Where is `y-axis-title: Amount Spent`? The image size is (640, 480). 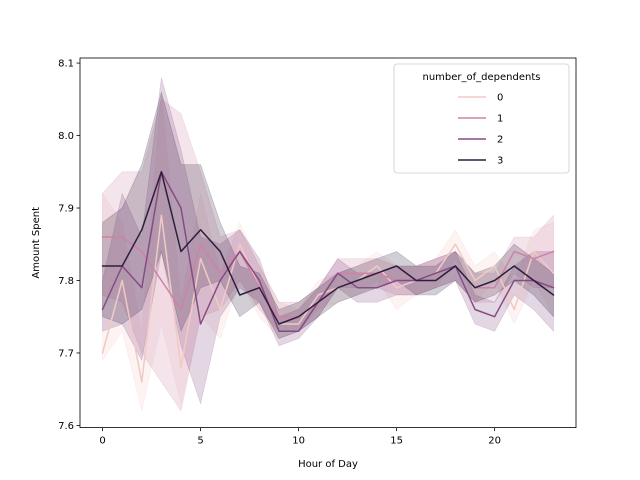
y-axis-title: Amount Spent is located at coordinates (36, 243).